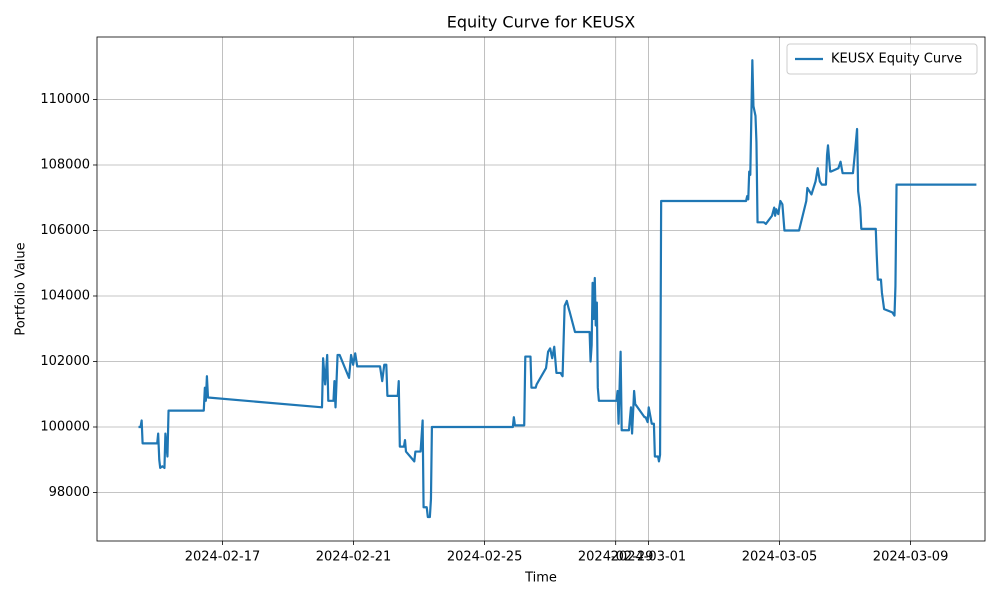 The image size is (1000, 604). I want to click on legend-label: KEUSX Equity Curve, so click(896, 59).